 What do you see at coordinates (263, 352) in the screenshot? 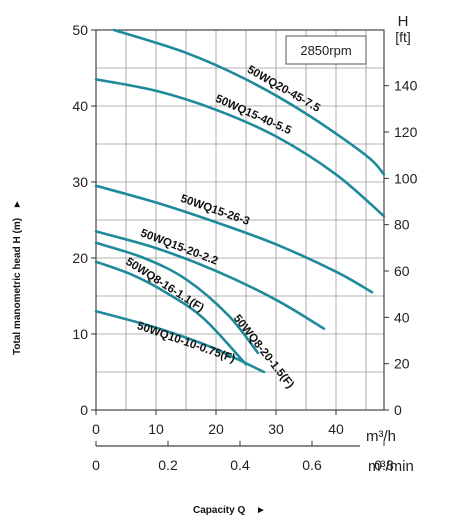
I see `curve-label: 50WQ8-20-1.5(F)` at bounding box center [263, 352].